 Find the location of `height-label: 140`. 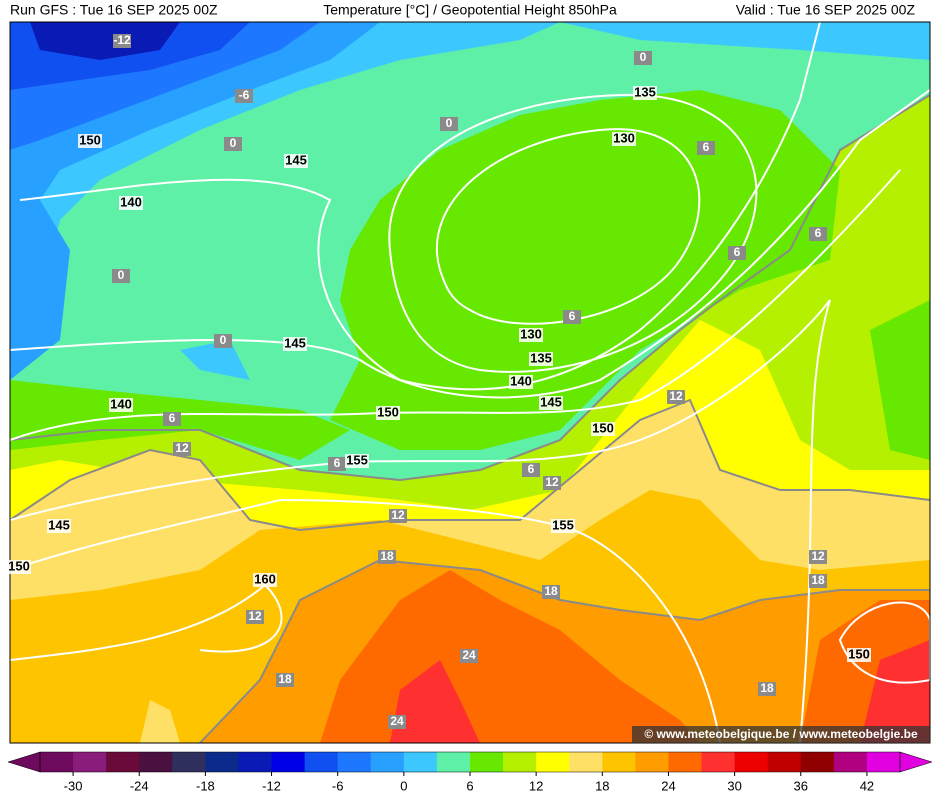

height-label: 140 is located at coordinates (131, 201).